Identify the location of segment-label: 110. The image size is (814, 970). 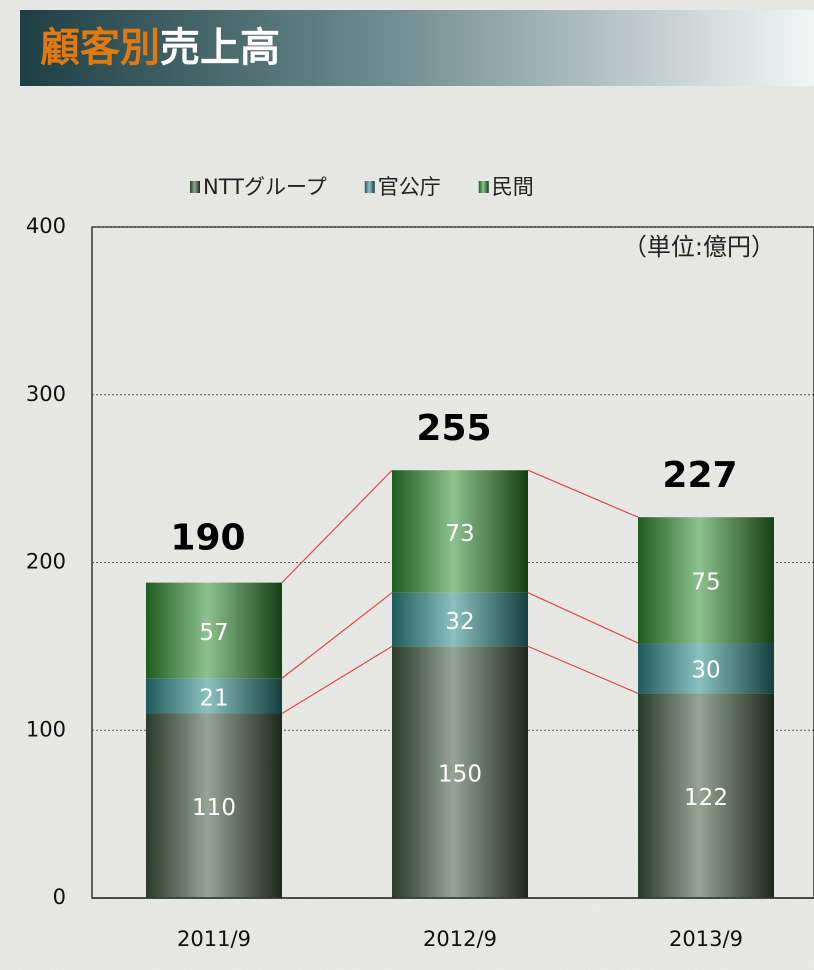
(214, 808).